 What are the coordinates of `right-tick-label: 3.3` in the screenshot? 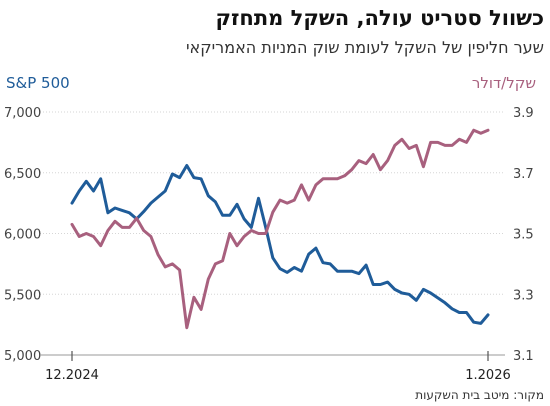 It's located at (523, 295).